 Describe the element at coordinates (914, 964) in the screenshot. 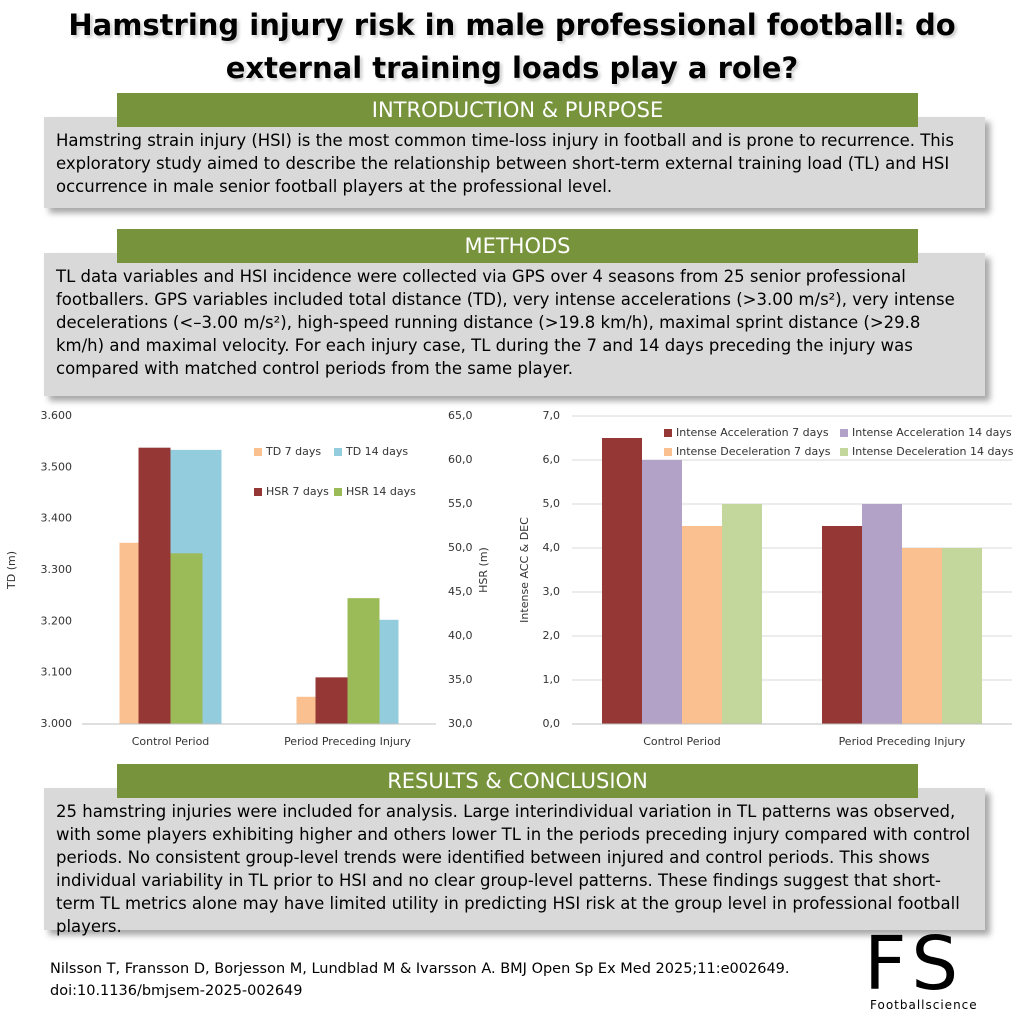

I see `logo-mark: FS` at that location.